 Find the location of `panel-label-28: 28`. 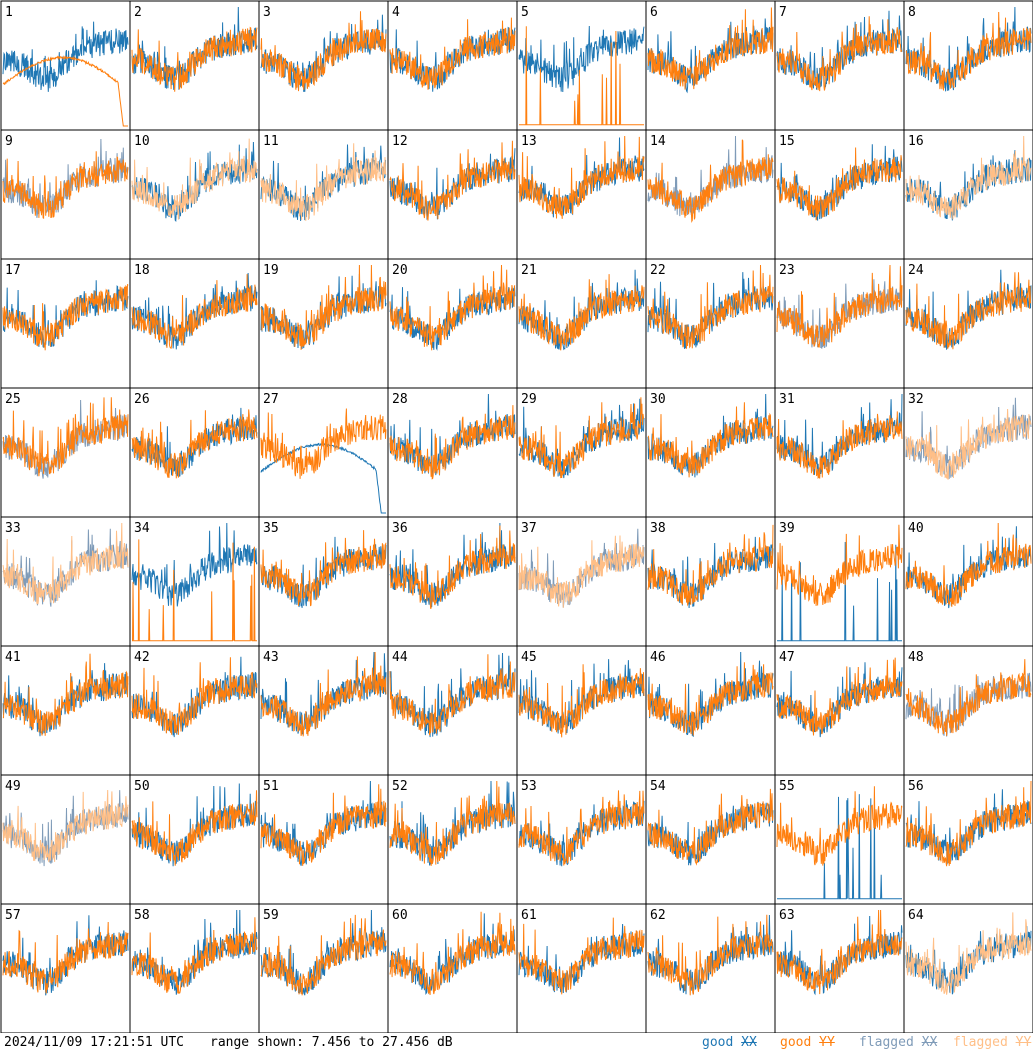

panel-label-28: 28 is located at coordinates (400, 399).